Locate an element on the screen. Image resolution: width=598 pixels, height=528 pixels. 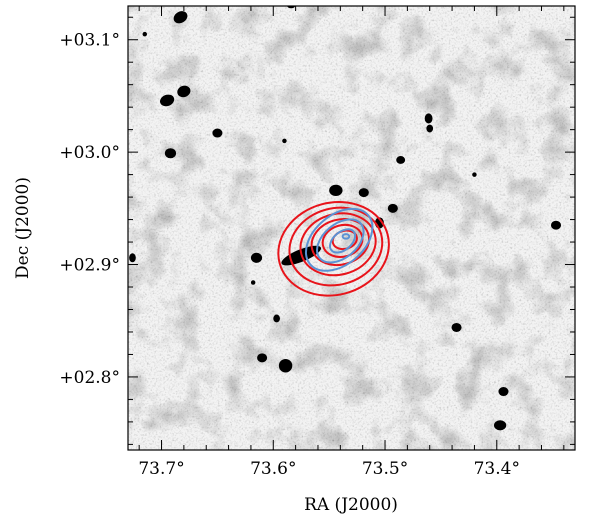
y-tick-label: +03.0° is located at coordinates (89, 153).